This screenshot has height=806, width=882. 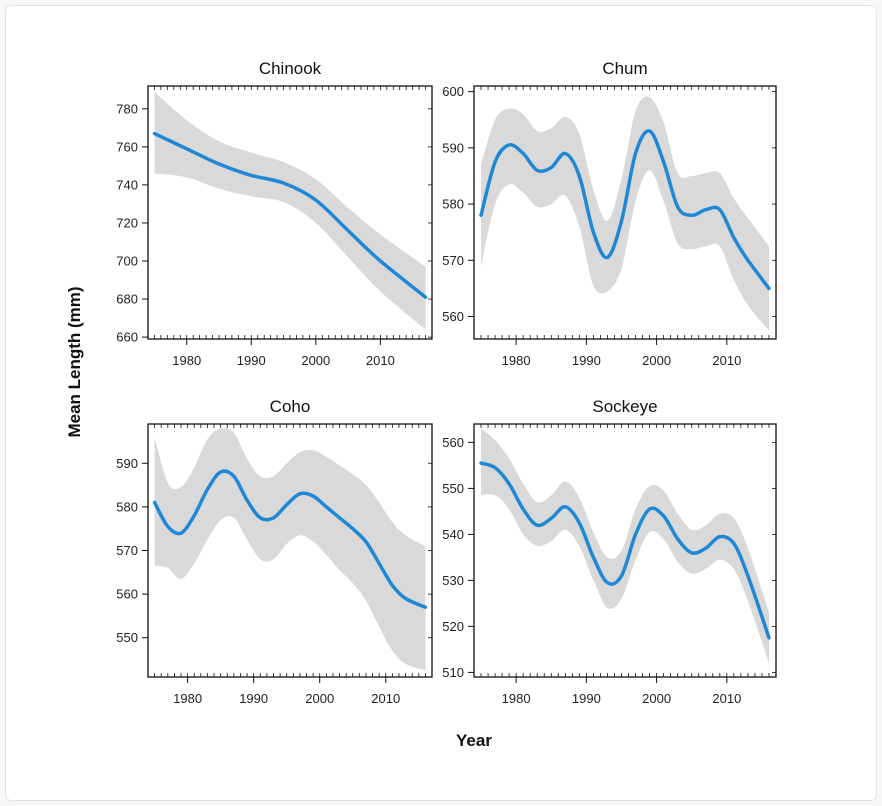 I want to click on x-tick-label-sockeye: 1980, so click(x=516, y=698).